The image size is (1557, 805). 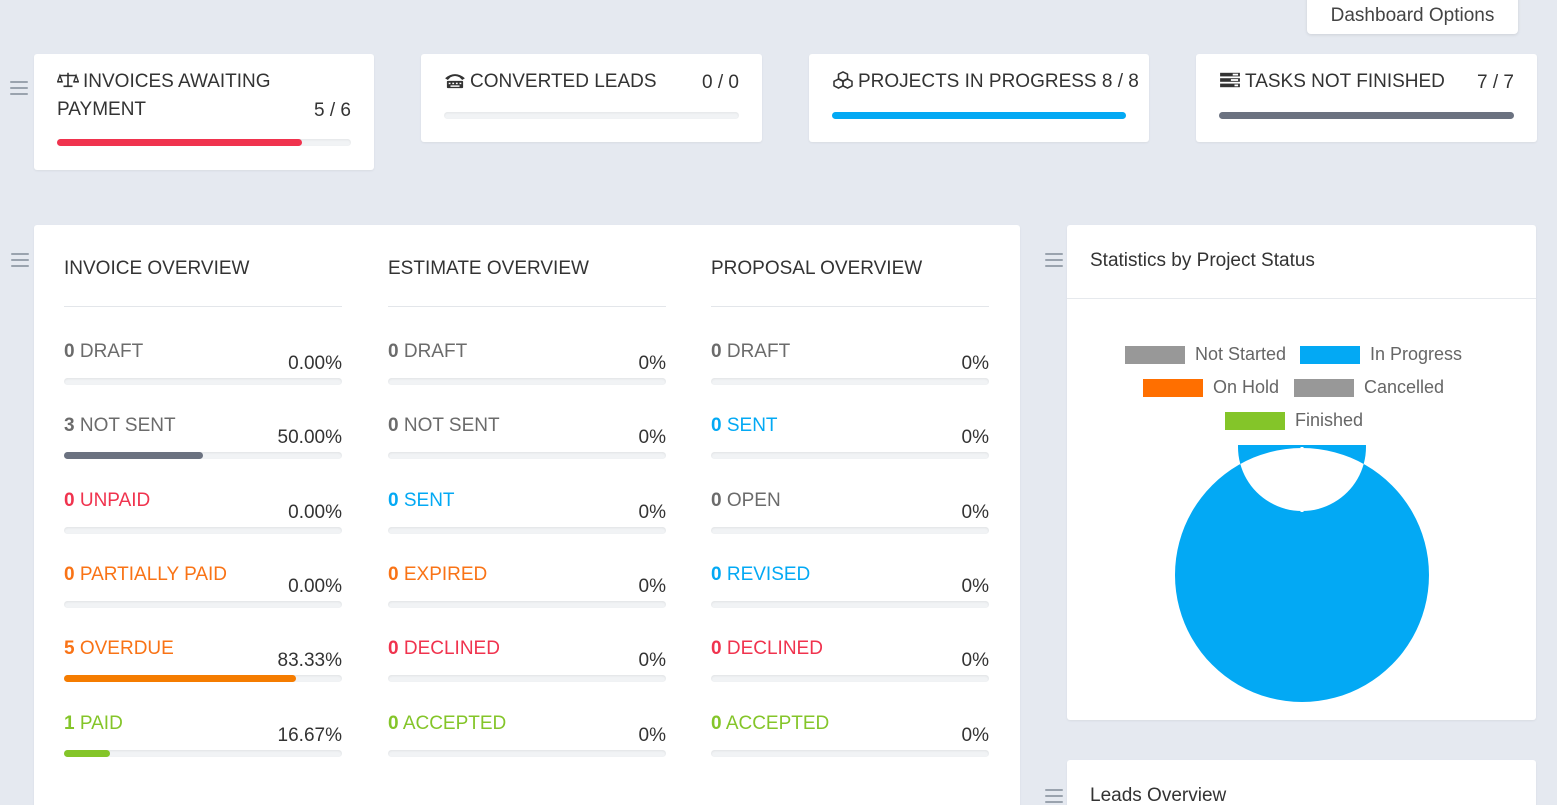 I want to click on stat-name: DRAFT, so click(x=758, y=351).